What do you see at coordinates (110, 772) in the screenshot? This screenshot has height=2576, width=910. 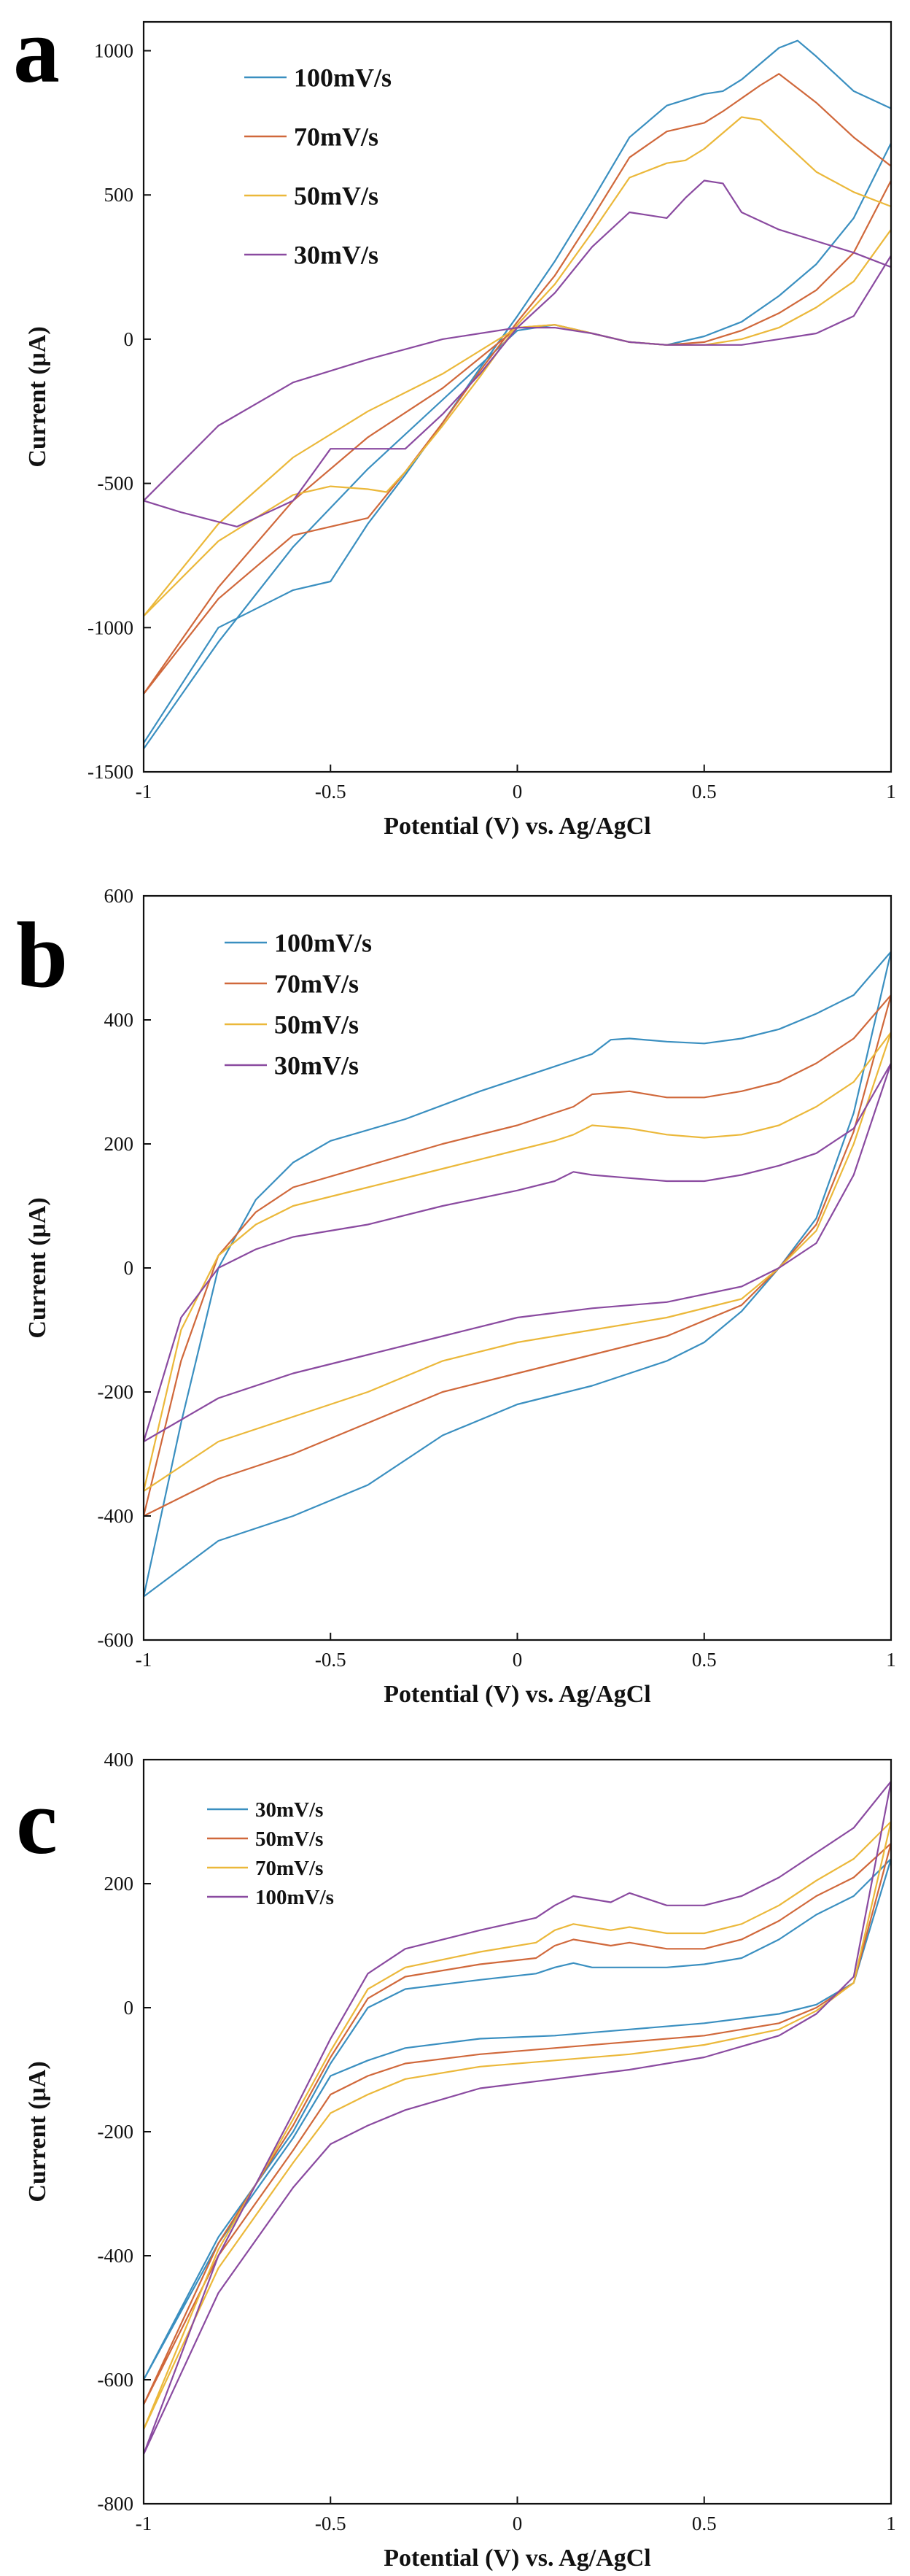 I see `y-tick-label: -1500` at bounding box center [110, 772].